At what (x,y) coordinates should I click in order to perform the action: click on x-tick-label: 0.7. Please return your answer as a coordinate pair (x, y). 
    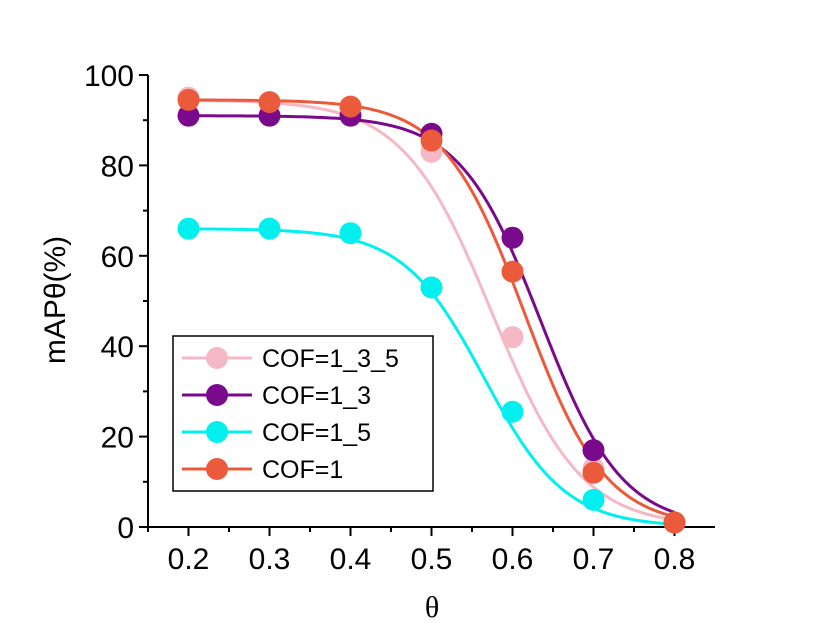
    Looking at the image, I should click on (594, 559).